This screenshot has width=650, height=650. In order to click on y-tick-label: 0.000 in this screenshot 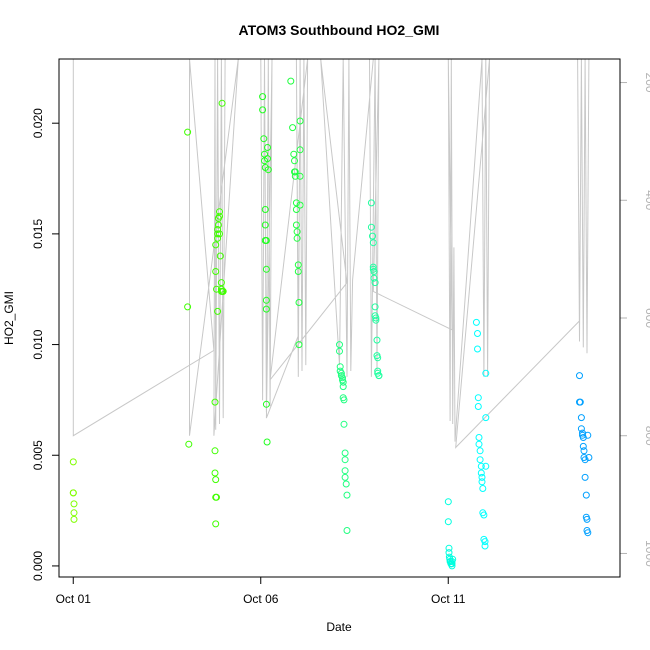, I will do `click(38, 566)`.